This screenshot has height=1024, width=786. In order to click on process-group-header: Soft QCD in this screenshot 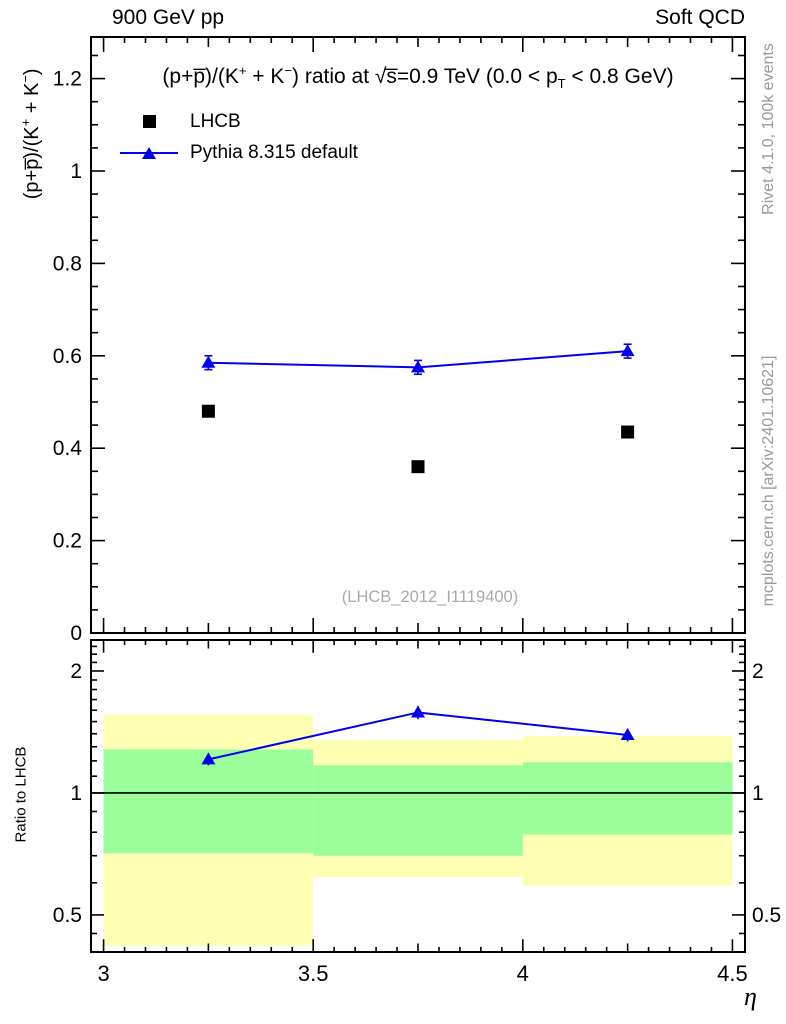, I will do `click(700, 17)`.